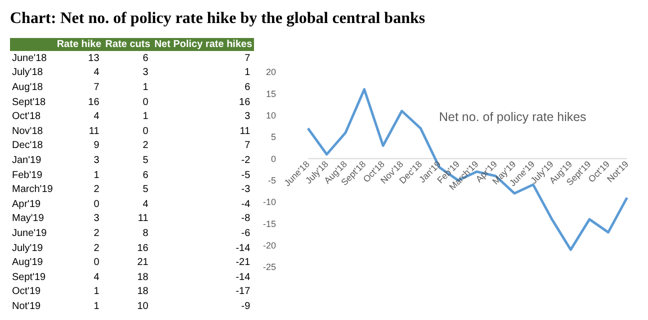 This screenshot has height=320, width=648. Describe the element at coordinates (26, 292) in the screenshot. I see `category-label: Oct'19` at that location.